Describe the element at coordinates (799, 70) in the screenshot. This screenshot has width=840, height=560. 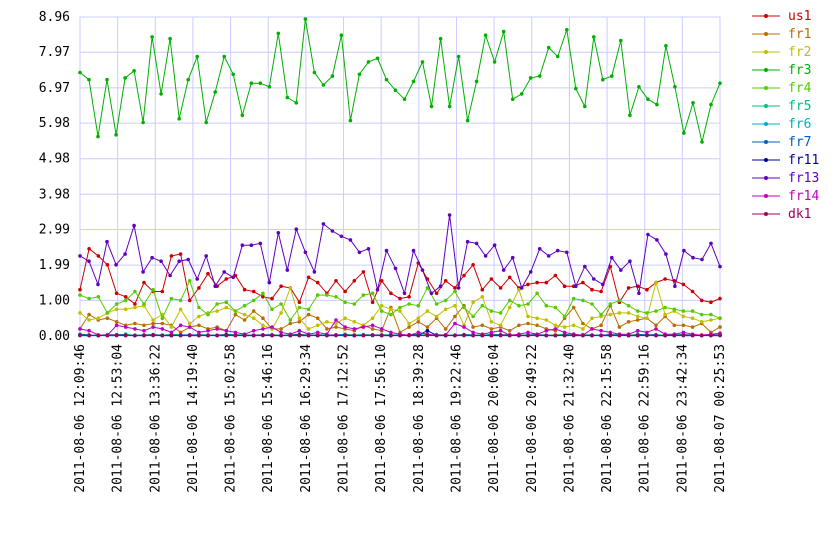
I see `legend-label: fr3` at that location.